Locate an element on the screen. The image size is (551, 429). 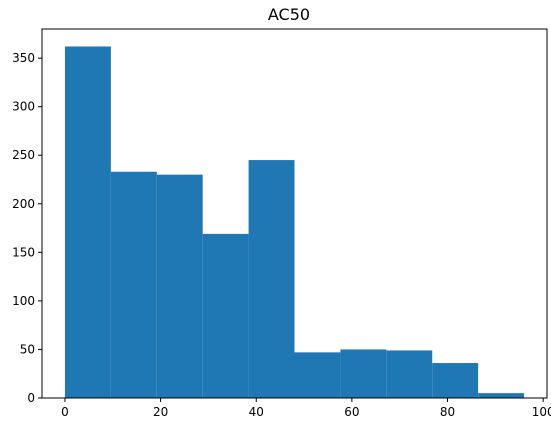
x-tick-label: 40 is located at coordinates (256, 412).